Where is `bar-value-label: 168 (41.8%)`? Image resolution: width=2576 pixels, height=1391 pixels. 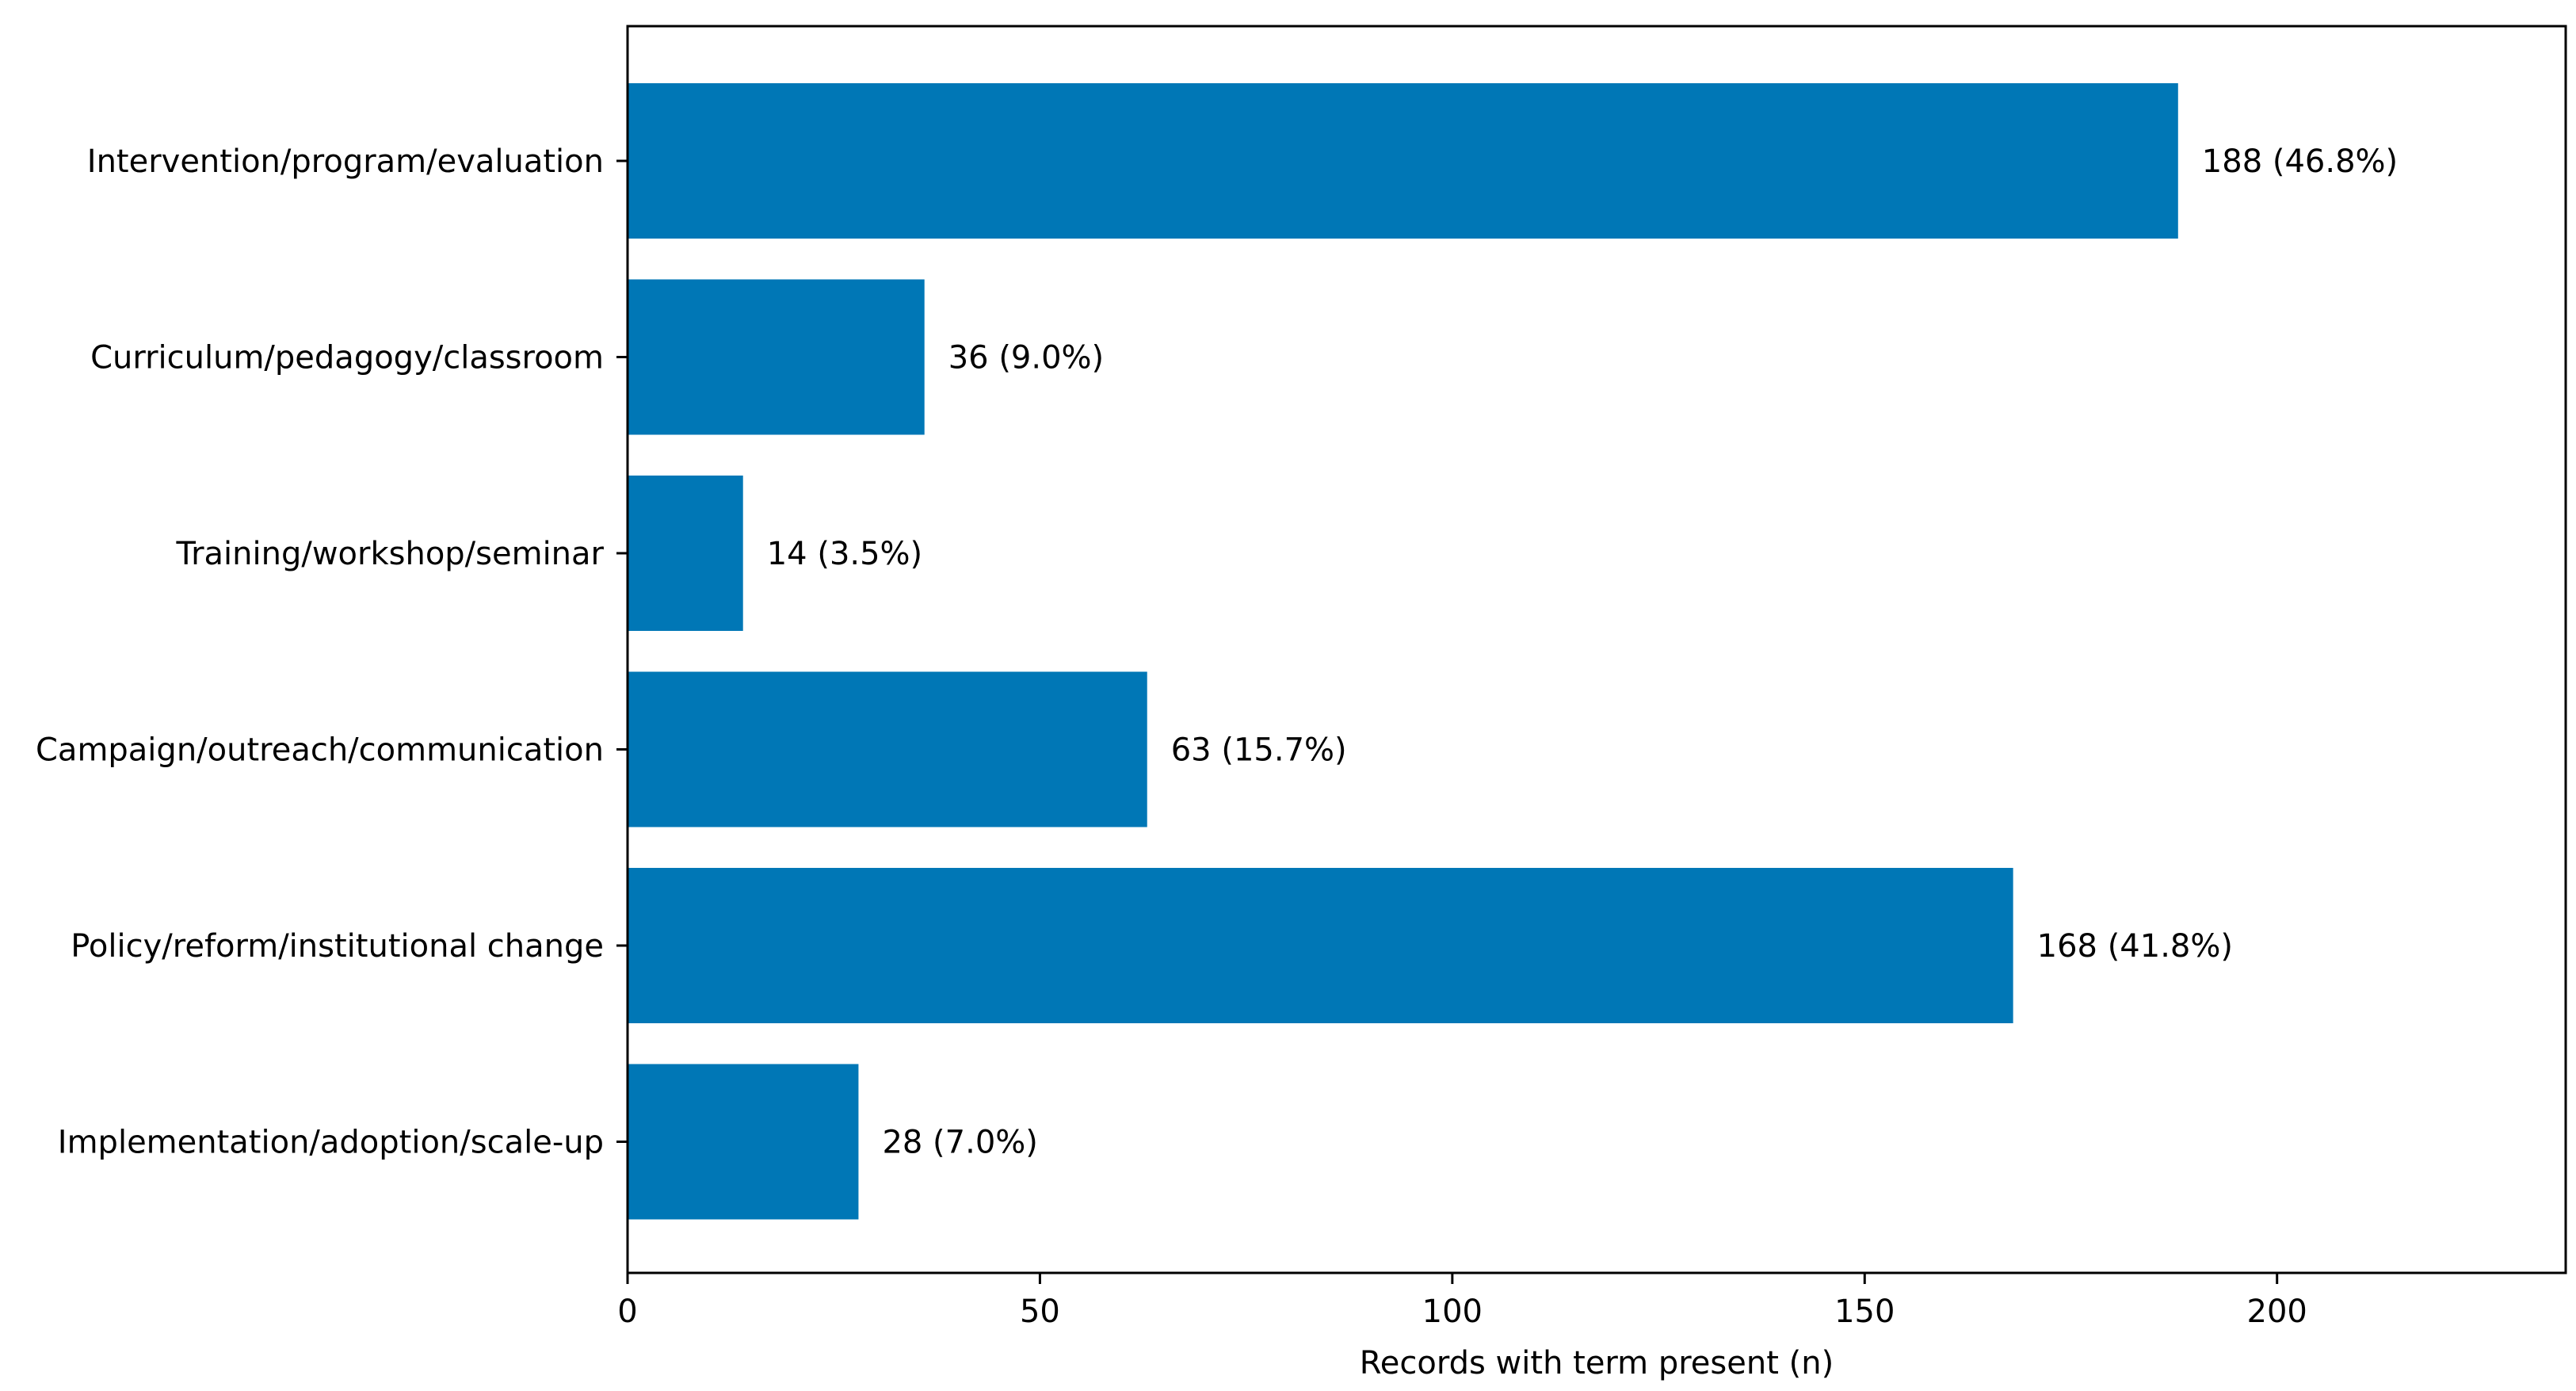 bar-value-label: 168 (41.8%) is located at coordinates (2135, 947).